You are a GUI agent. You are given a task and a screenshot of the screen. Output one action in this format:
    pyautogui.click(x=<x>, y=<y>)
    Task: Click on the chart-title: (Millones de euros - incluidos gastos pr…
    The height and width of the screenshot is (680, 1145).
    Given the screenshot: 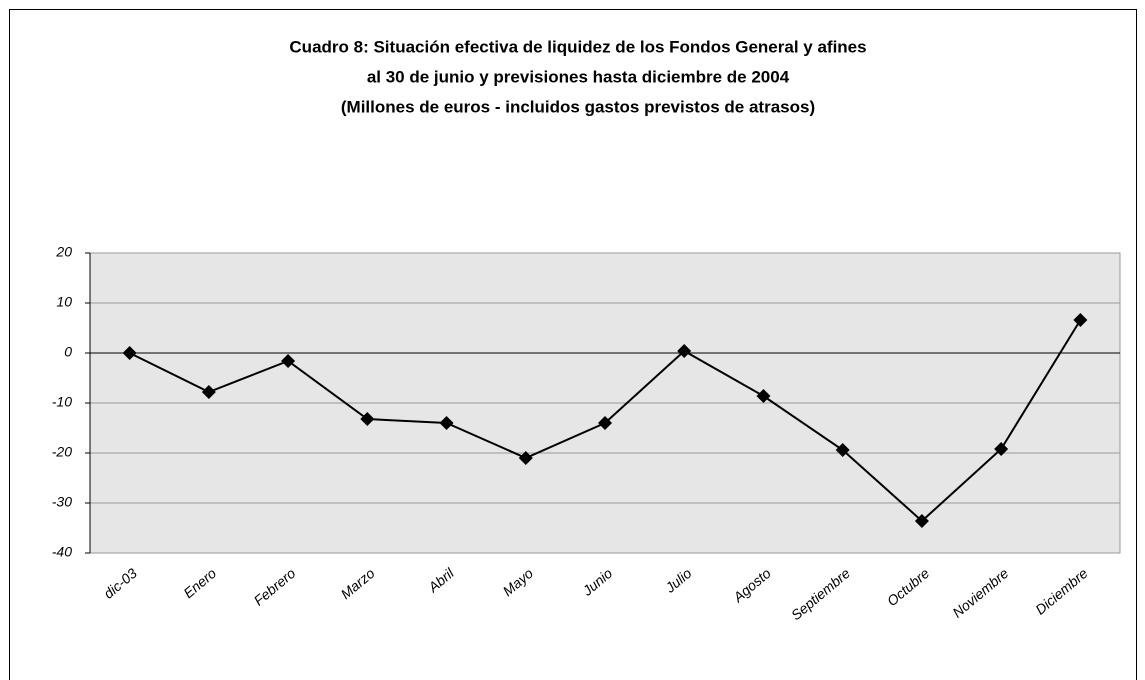 What is the action you would take?
    pyautogui.click(x=578, y=106)
    